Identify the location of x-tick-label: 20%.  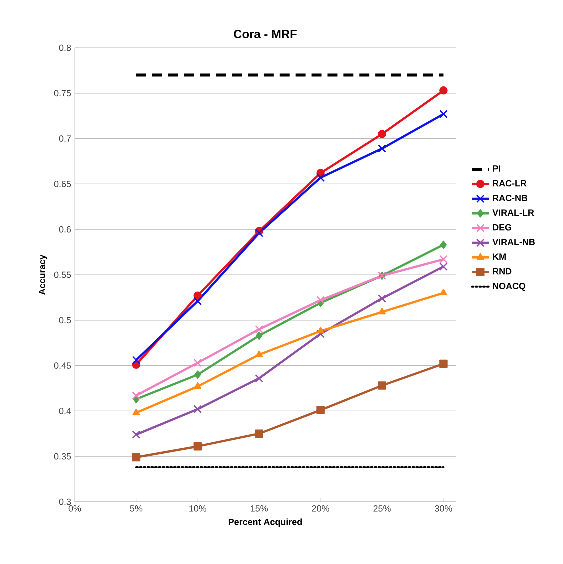
(321, 509).